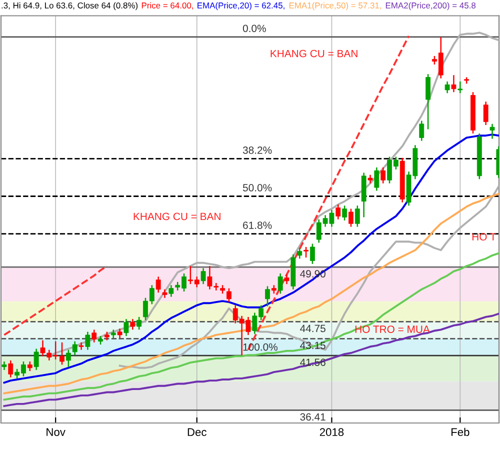  Describe the element at coordinates (332, 432) in the screenshot. I see `x-tick-label: 2018` at that location.